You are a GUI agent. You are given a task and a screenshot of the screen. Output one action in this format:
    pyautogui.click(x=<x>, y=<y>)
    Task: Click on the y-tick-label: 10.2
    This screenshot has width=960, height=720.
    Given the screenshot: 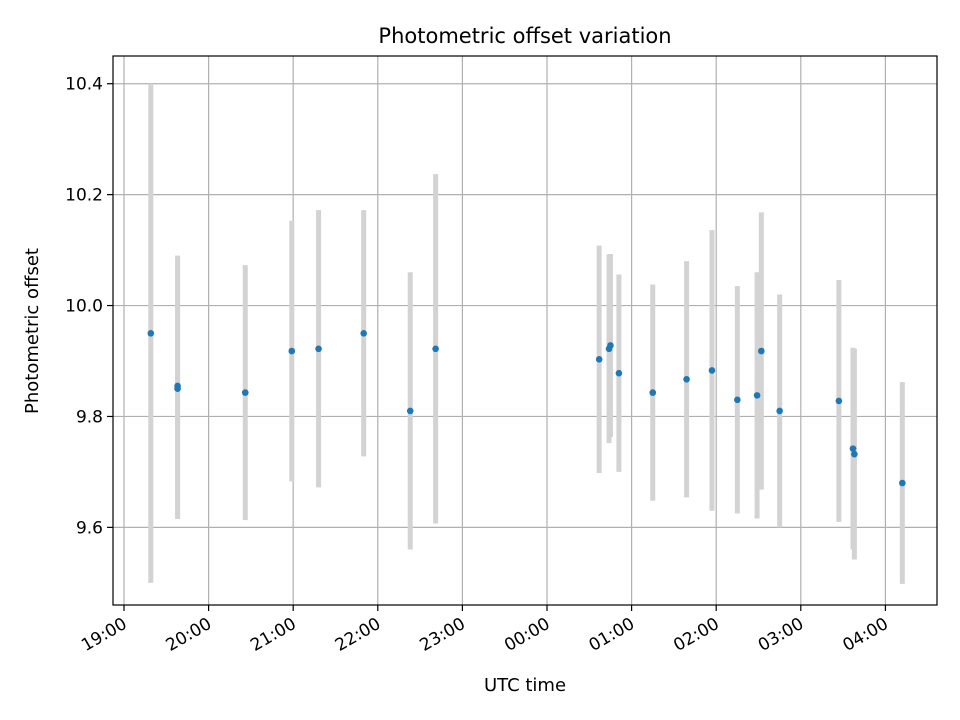 What is the action you would take?
    pyautogui.click(x=84, y=196)
    